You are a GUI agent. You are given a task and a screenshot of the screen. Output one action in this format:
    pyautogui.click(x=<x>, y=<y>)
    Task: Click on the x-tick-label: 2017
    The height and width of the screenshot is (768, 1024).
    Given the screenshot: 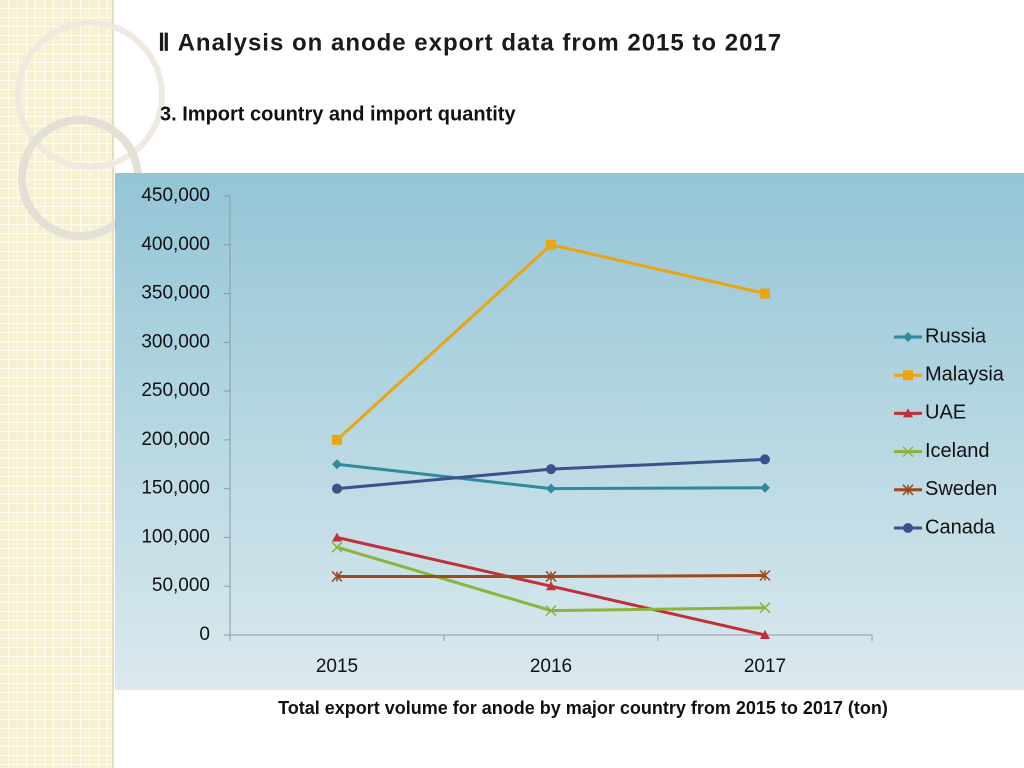 What is the action you would take?
    pyautogui.click(x=765, y=666)
    